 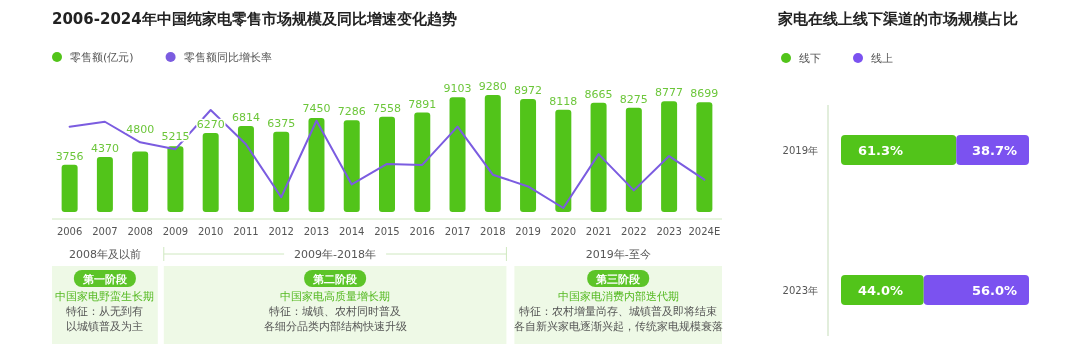 What do you see at coordinates (335, 254) in the screenshot?
I see `text: 2009年-2018年` at bounding box center [335, 254].